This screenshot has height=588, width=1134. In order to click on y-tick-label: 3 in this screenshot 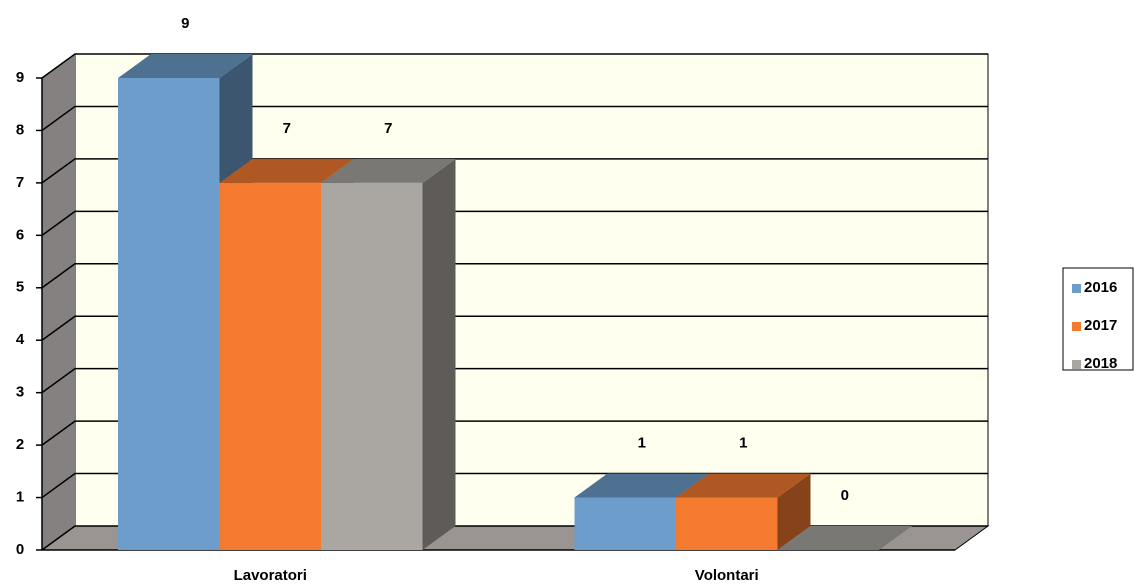, I will do `click(20, 392)`.